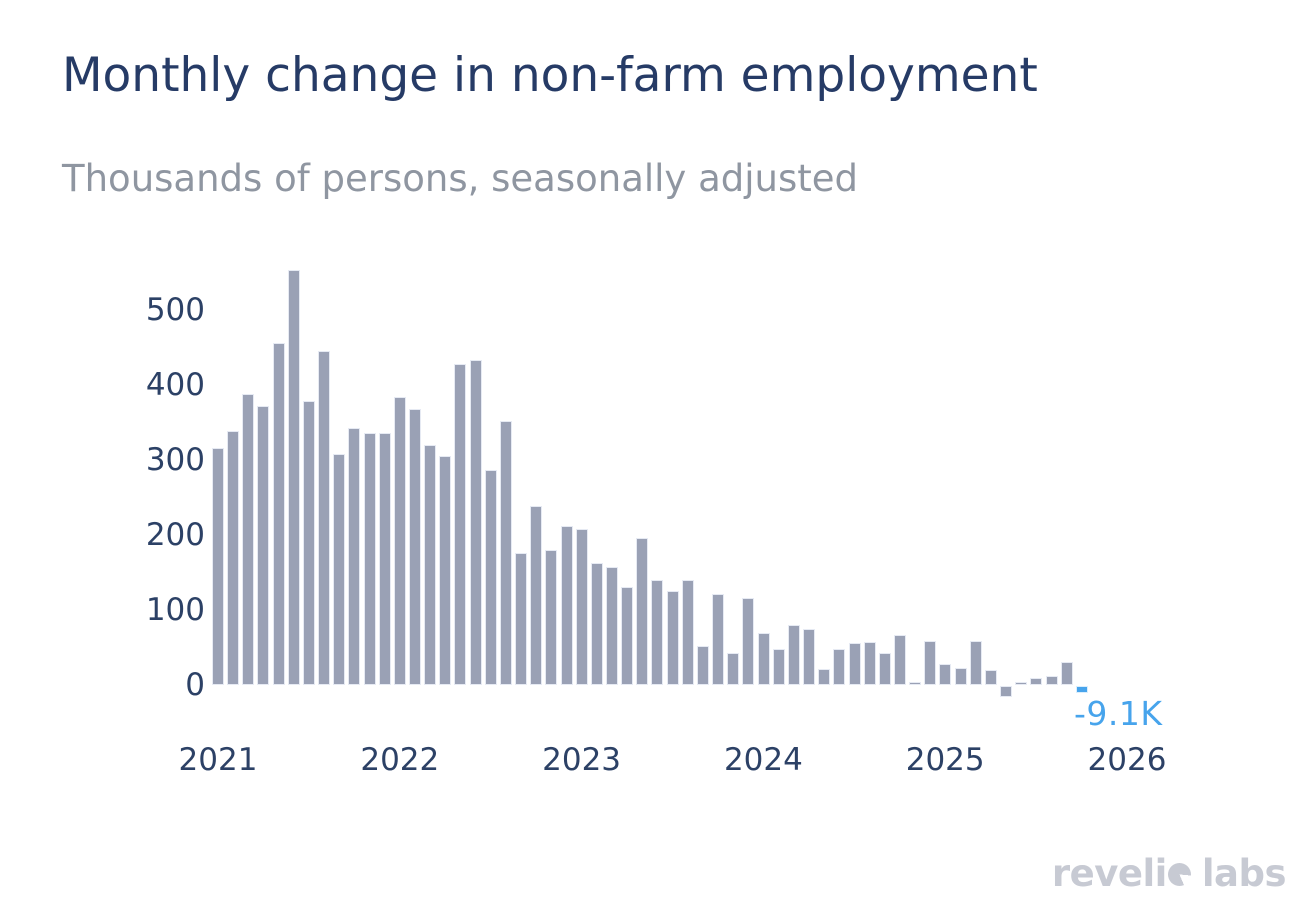  Describe the element at coordinates (582, 760) in the screenshot. I see `x-axis-tick-2023: 2023` at that location.